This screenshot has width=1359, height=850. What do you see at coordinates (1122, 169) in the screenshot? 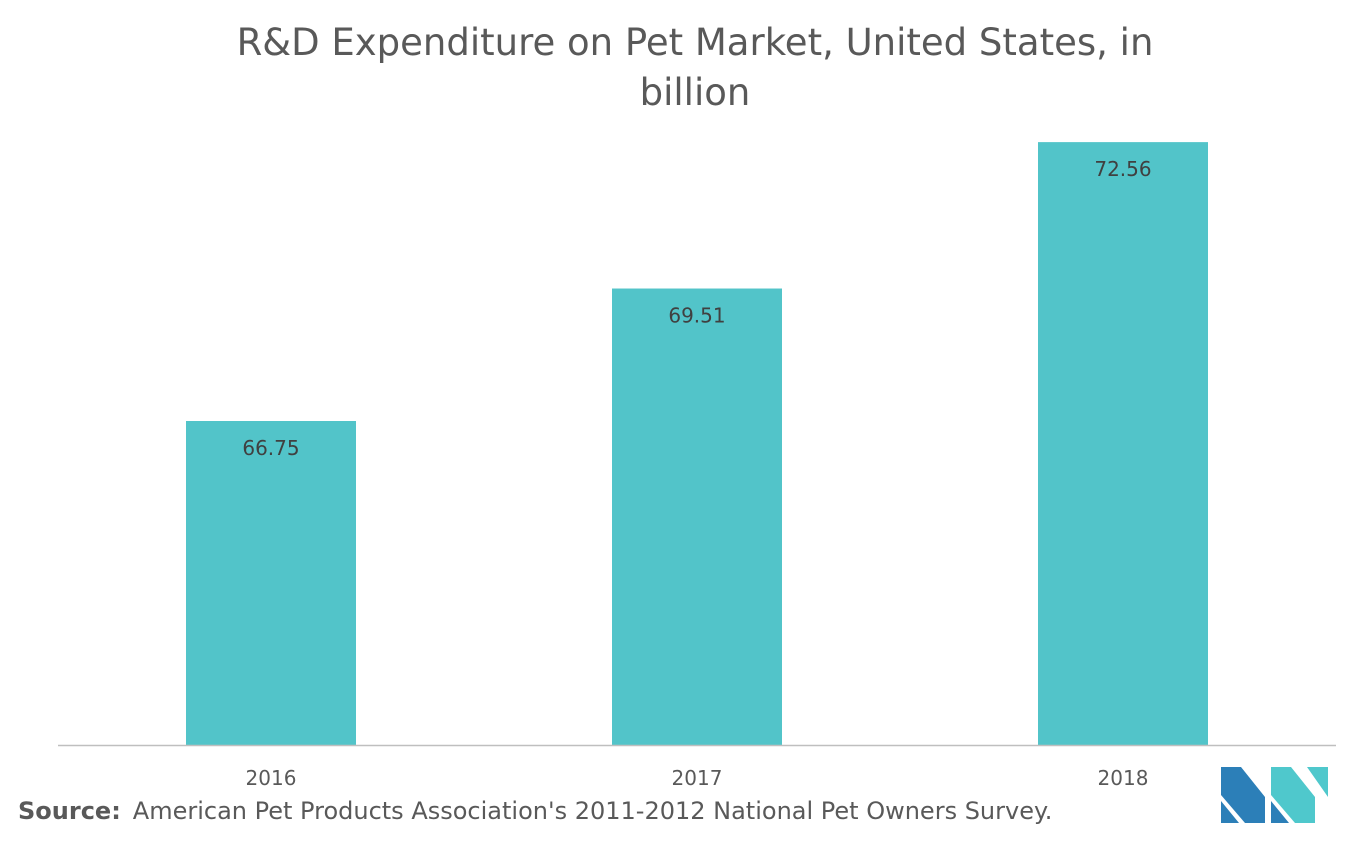
I see `data-label-2018: 72.56` at bounding box center [1122, 169].